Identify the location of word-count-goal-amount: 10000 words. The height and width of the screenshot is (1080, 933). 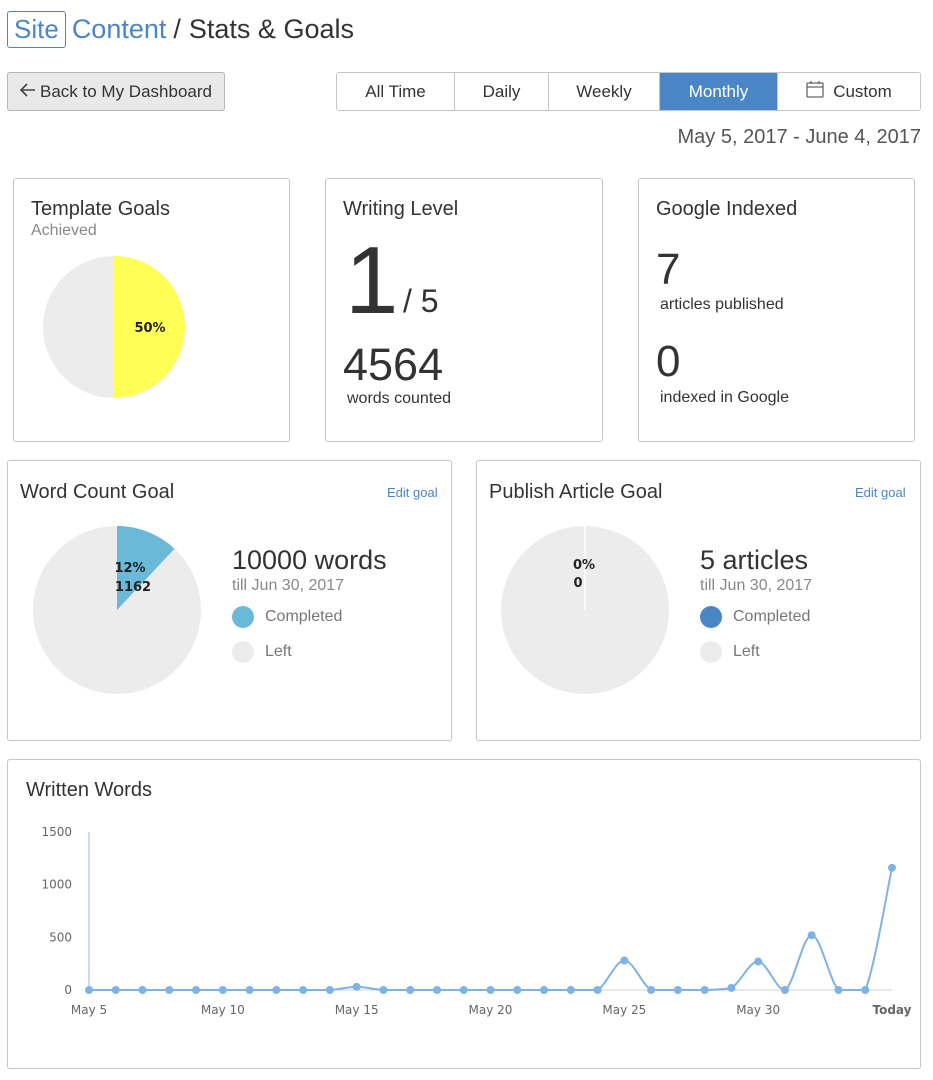
(309, 560).